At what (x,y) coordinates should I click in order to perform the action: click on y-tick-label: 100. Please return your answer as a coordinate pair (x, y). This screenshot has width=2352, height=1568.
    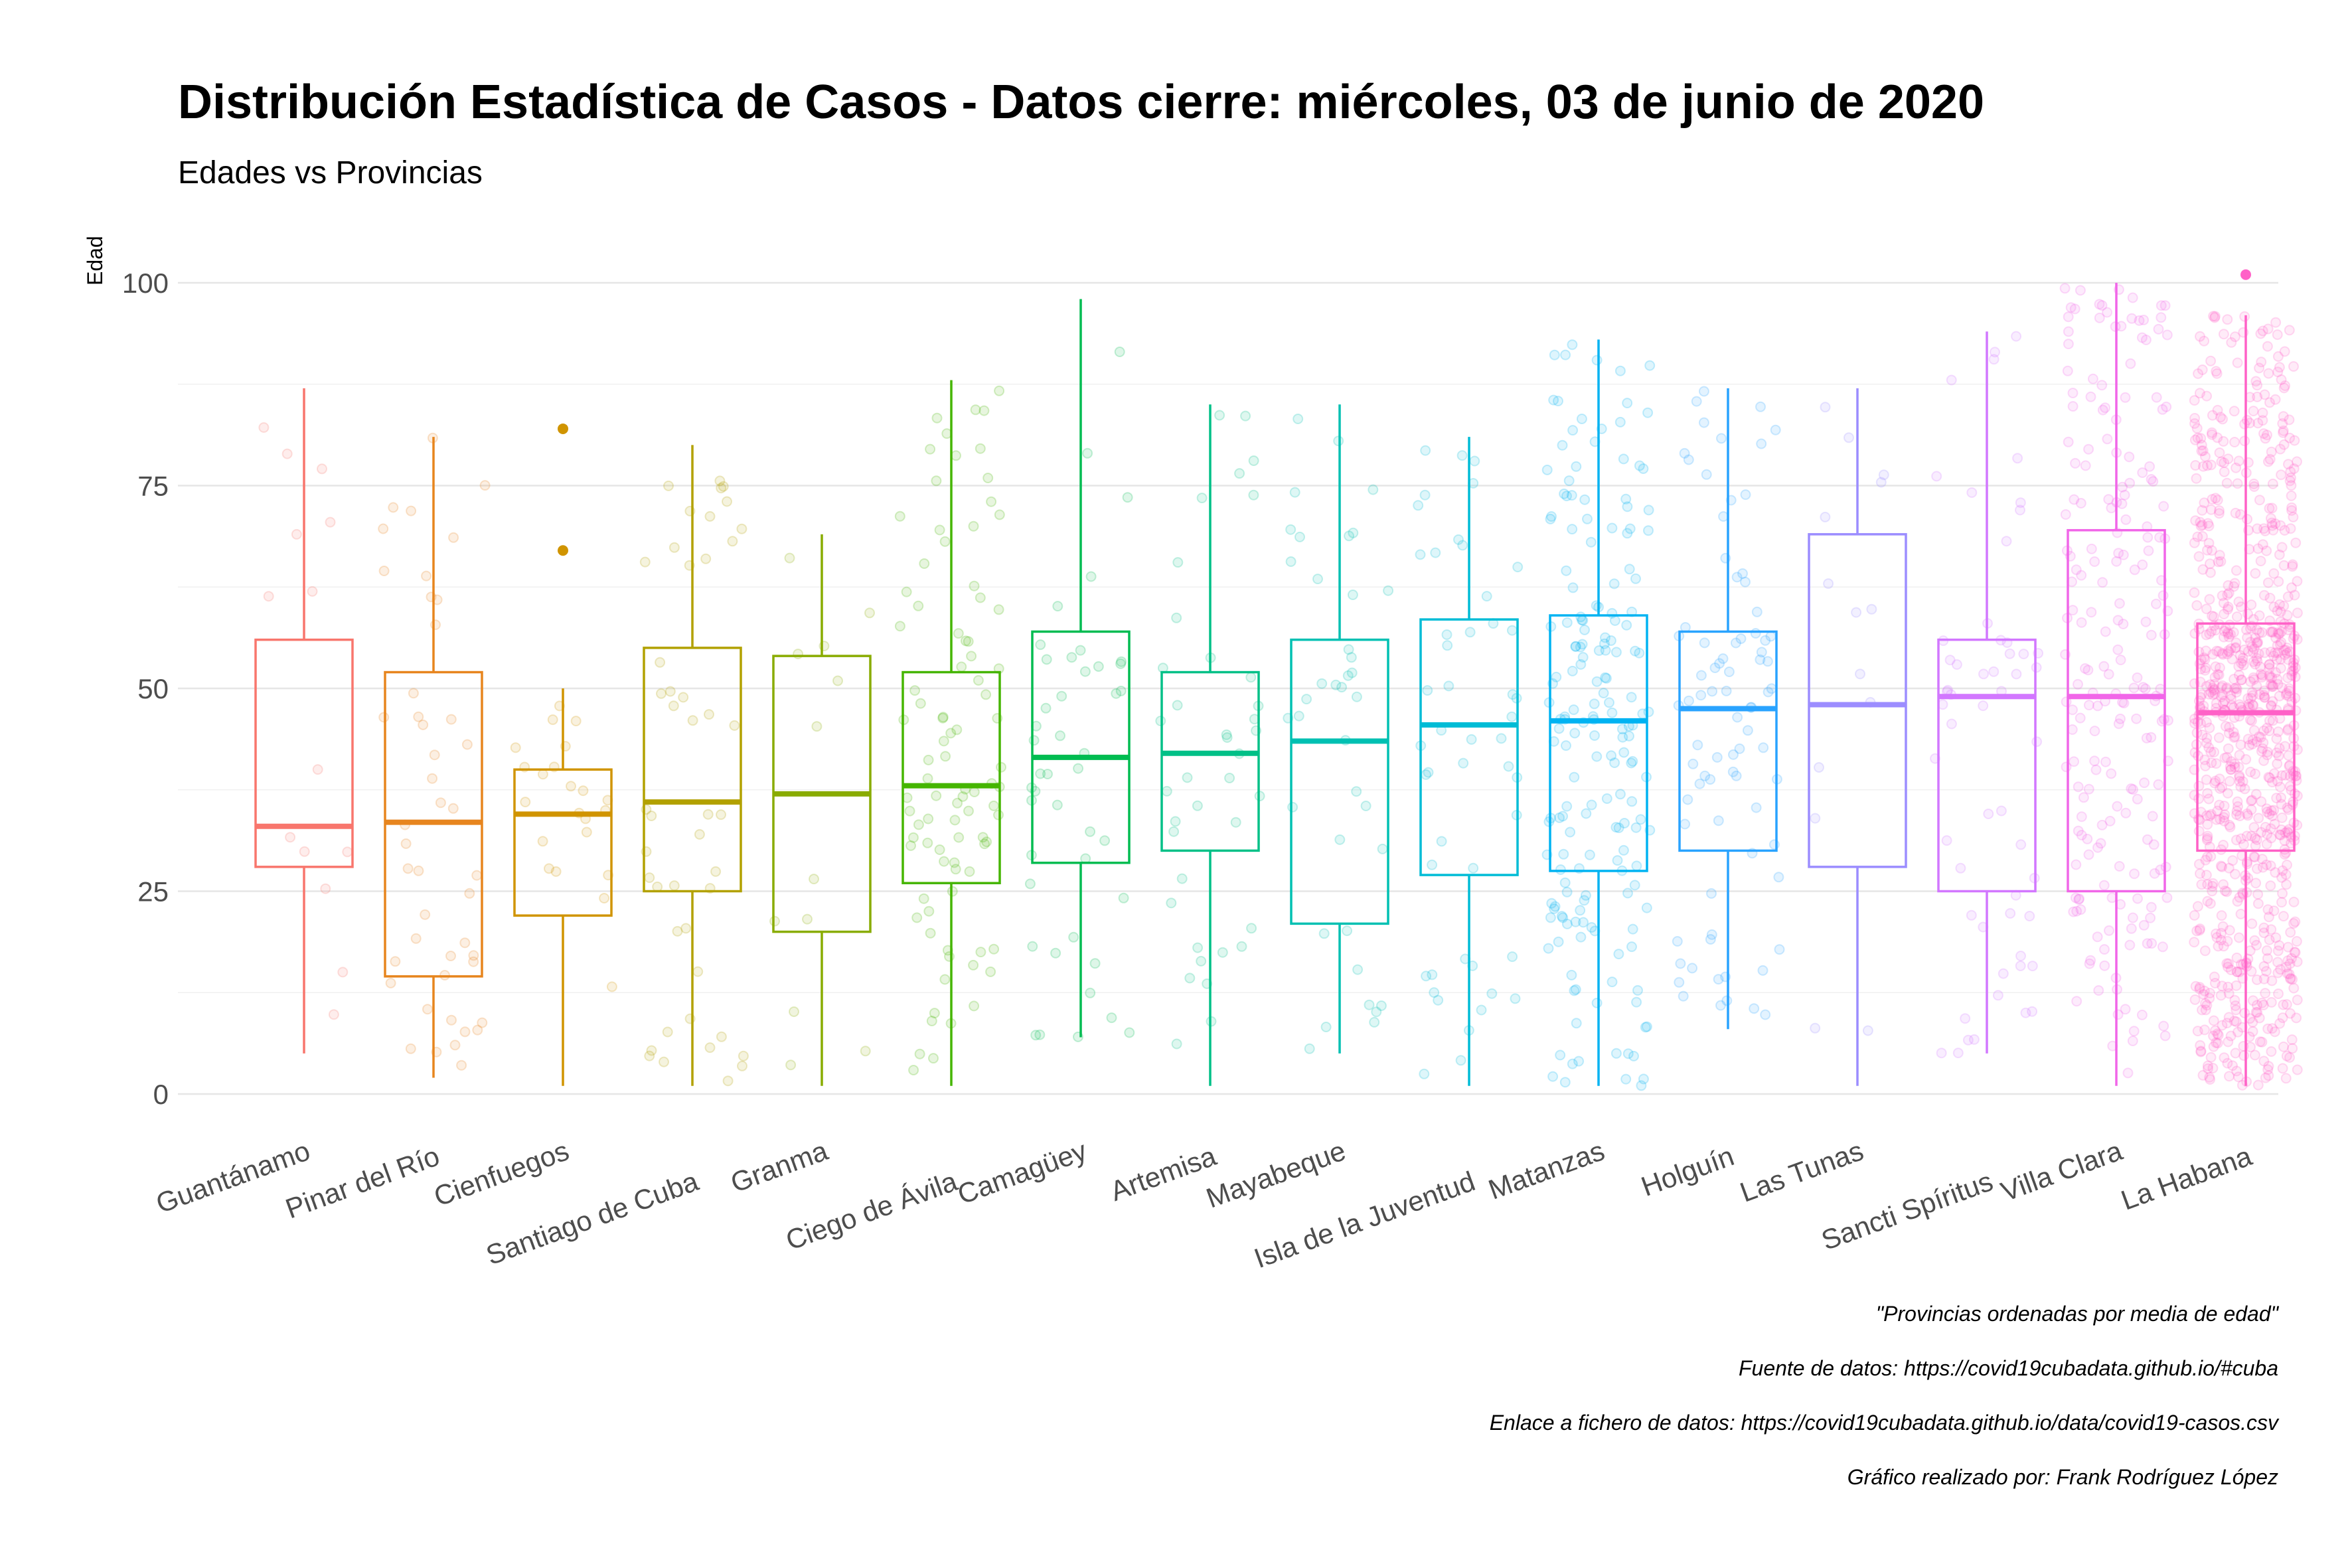
    Looking at the image, I should click on (145, 283).